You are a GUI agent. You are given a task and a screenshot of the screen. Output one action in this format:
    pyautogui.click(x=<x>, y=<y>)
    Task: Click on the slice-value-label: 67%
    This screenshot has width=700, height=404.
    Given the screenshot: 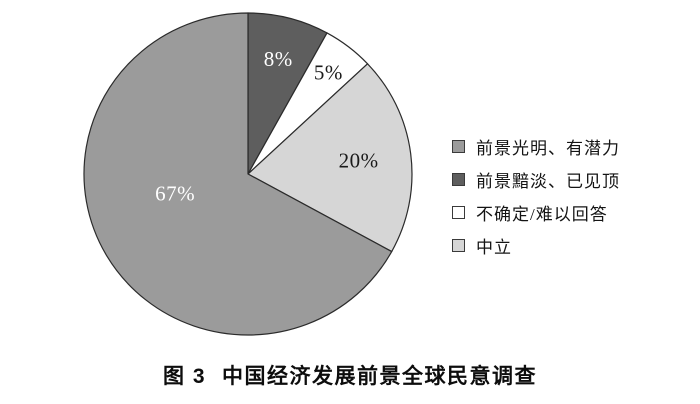 What is the action you would take?
    pyautogui.click(x=175, y=194)
    